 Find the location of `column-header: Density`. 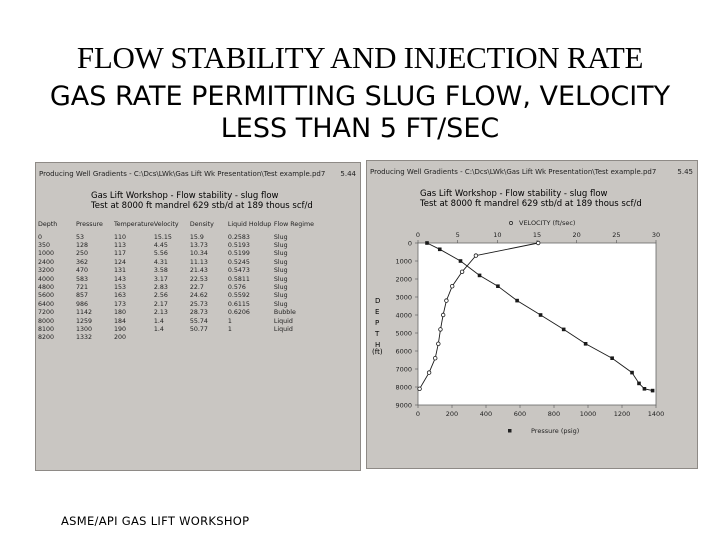

column-header: Density is located at coordinates (201, 224).